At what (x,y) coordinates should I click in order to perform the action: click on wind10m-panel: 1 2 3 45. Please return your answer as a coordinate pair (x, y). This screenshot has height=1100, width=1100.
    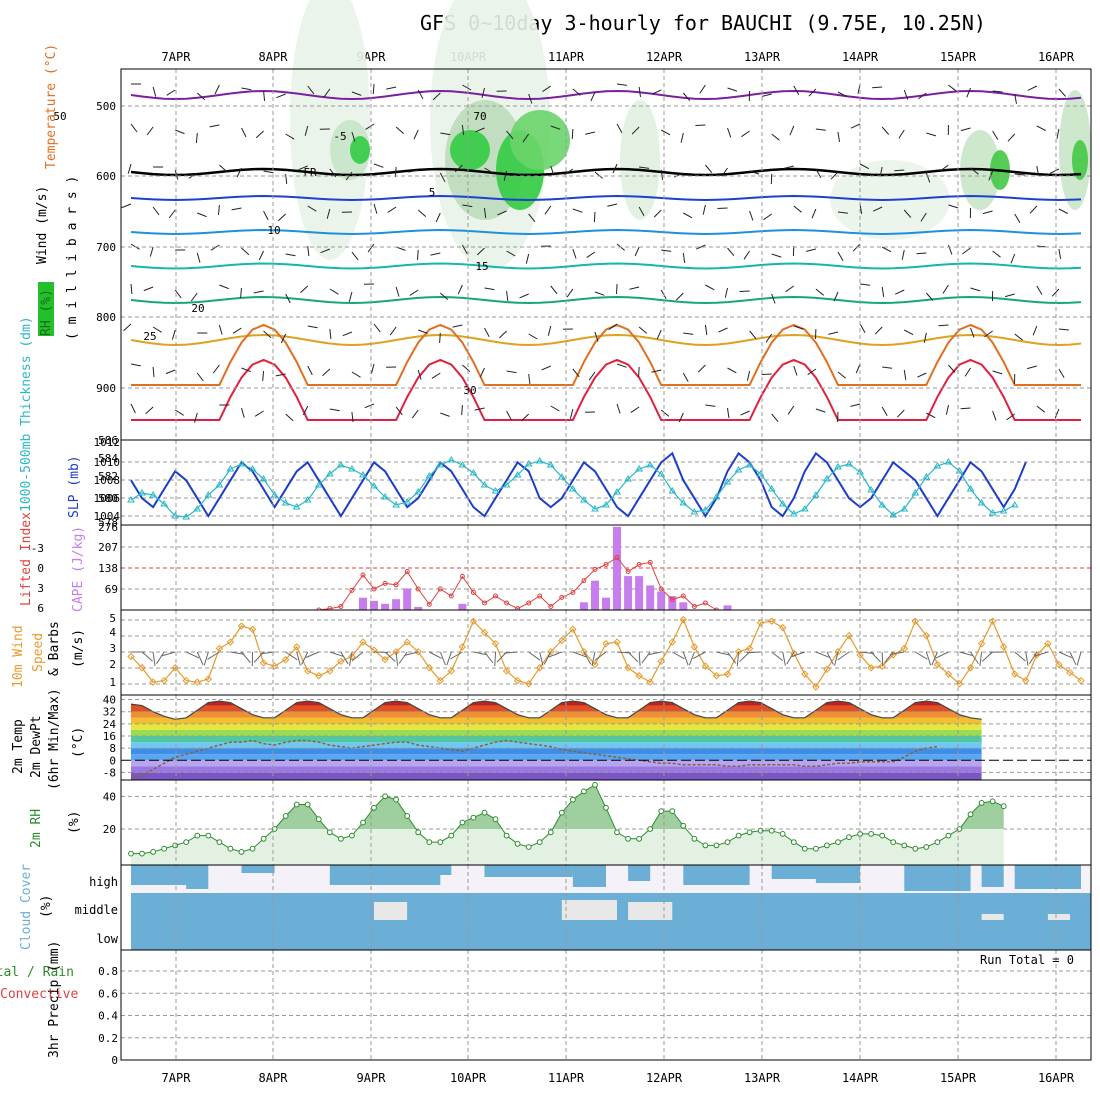
    Looking at the image, I should click on (600, 652).